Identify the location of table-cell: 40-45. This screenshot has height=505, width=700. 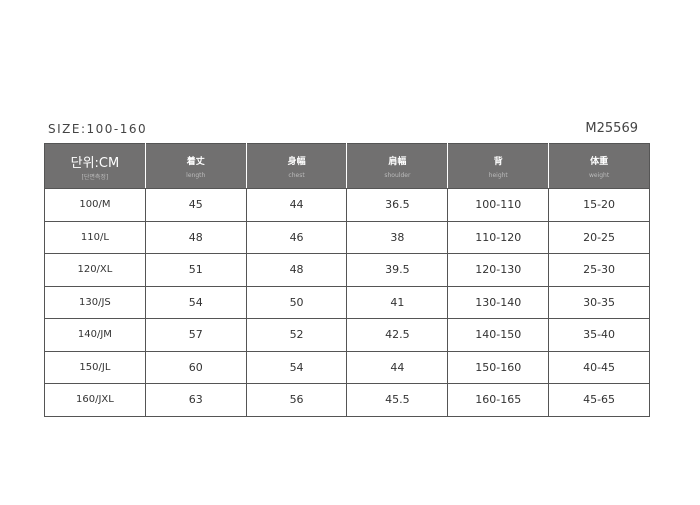
(599, 367).